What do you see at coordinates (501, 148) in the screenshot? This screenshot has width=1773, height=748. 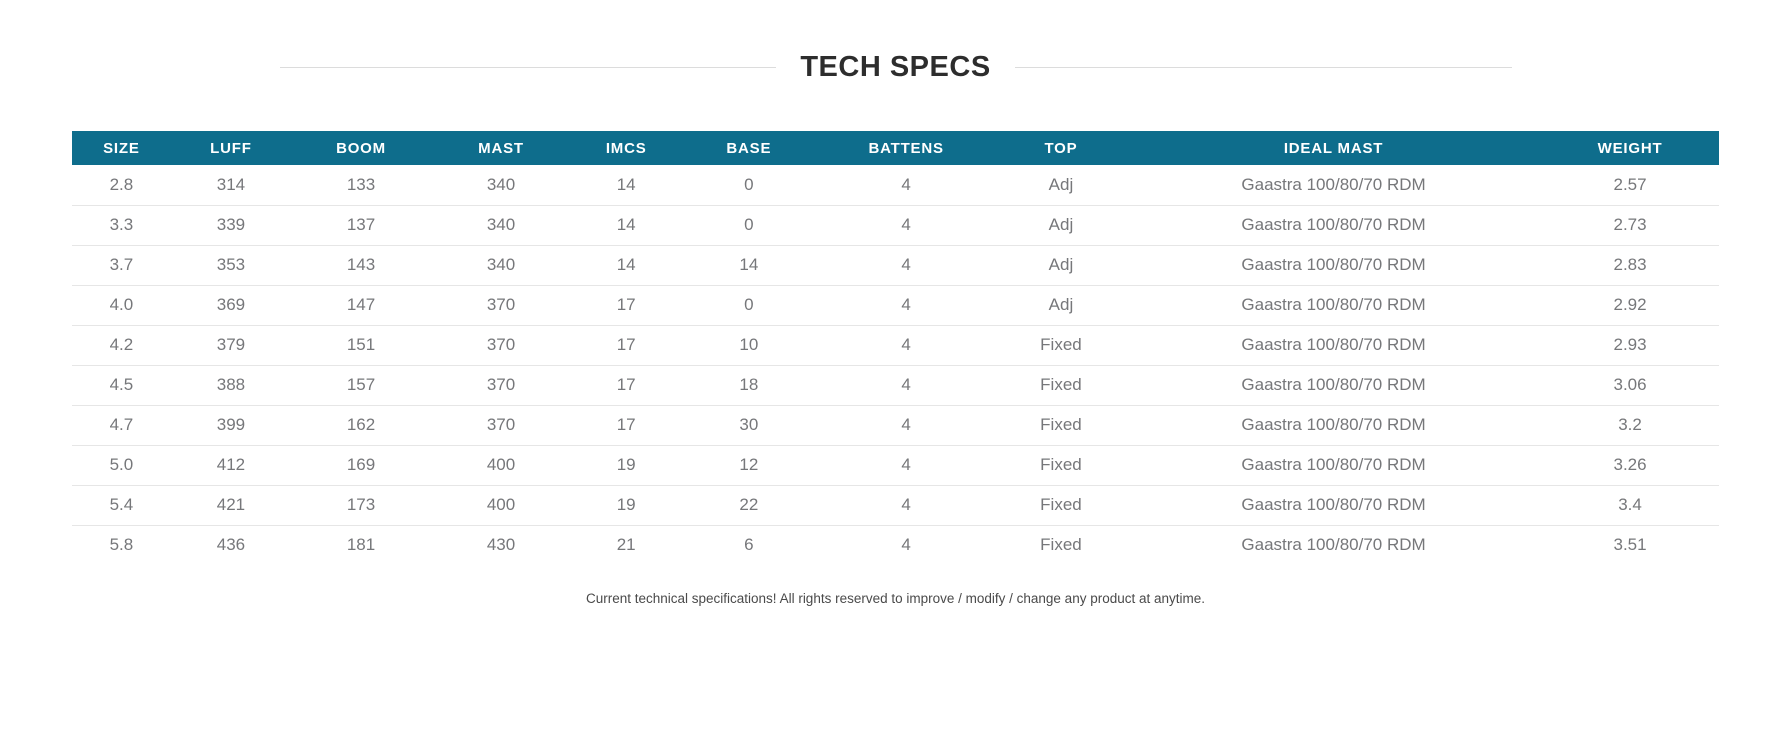 I see `column-header-mast: MAST` at bounding box center [501, 148].